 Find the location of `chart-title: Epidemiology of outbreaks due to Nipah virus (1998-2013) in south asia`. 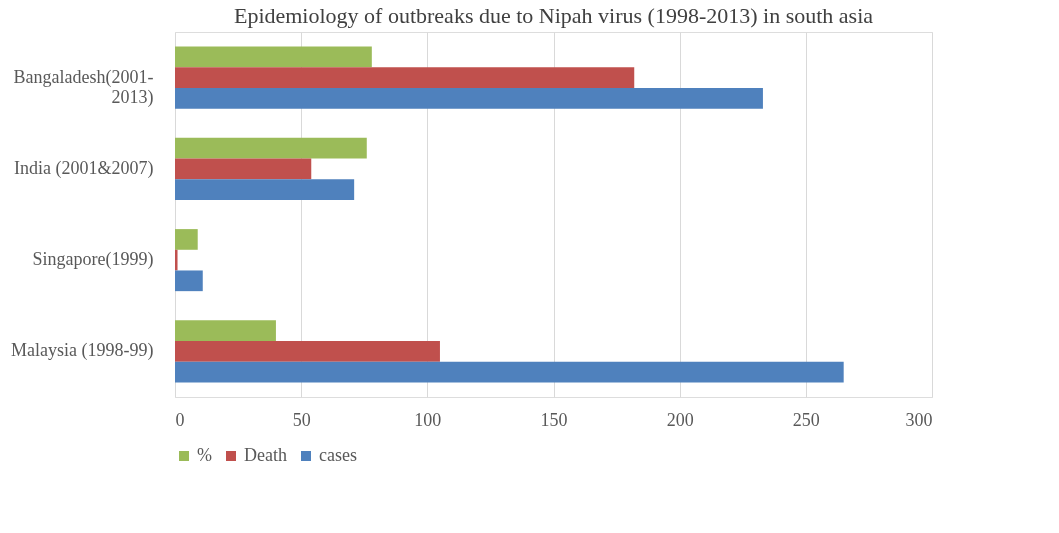

chart-title: Epidemiology of outbreaks due to Nipah virus (1998-2013) in south asia is located at coordinates (553, 15).